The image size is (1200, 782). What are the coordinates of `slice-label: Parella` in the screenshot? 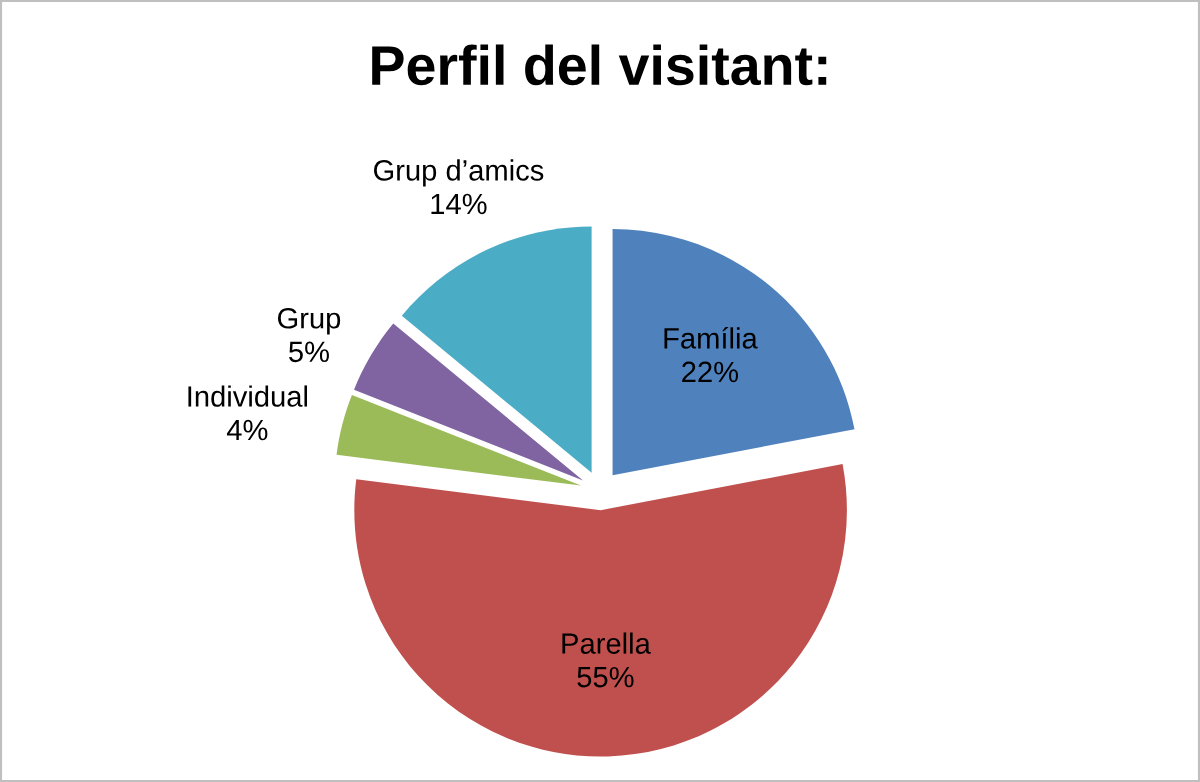 It's located at (606, 643).